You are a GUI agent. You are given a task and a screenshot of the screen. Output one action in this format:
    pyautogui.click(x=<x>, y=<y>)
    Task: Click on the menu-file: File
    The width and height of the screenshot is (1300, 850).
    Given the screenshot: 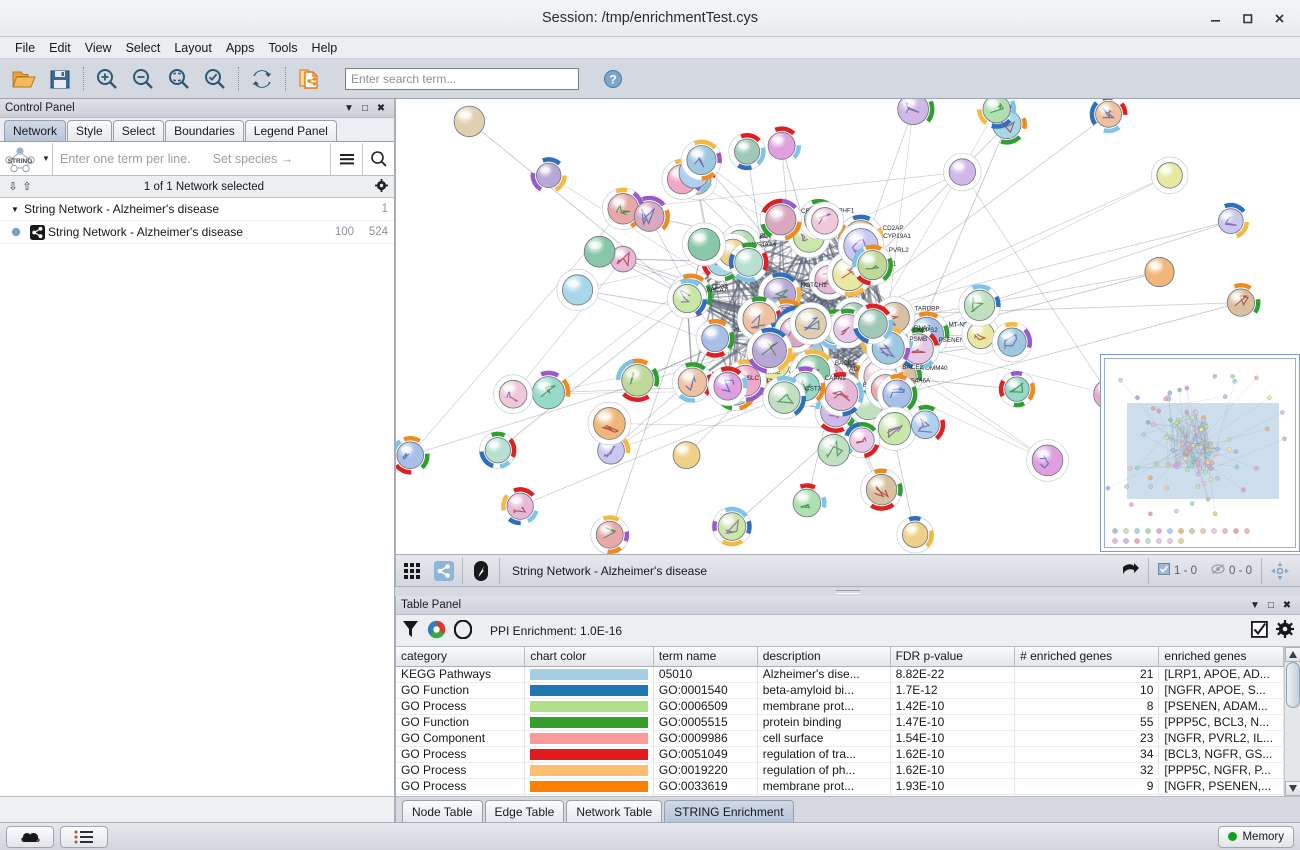 What is the action you would take?
    pyautogui.click(x=25, y=47)
    